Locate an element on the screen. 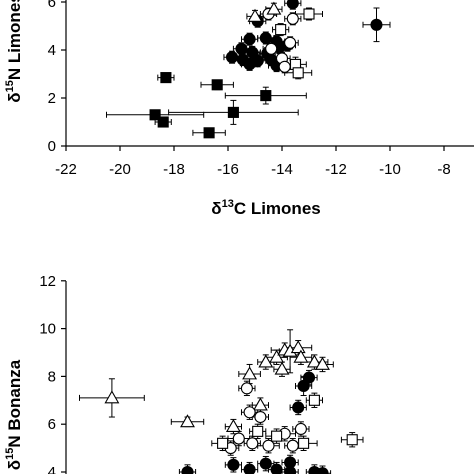 The height and width of the screenshot is (474, 474). limones-y-tick-label: 2 is located at coordinates (52, 98).